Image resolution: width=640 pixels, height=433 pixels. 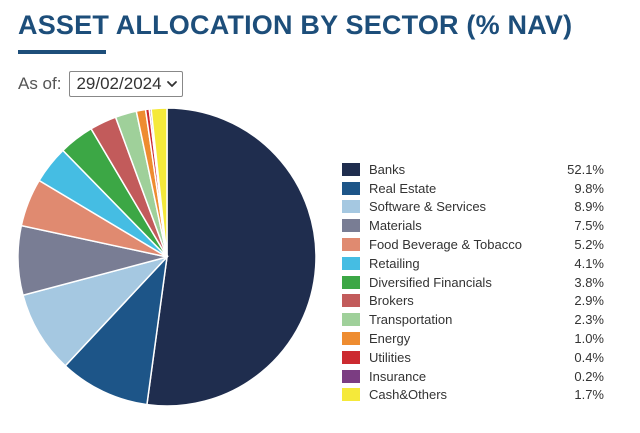 What do you see at coordinates (589, 376) in the screenshot?
I see `legend-value: 0.2%` at bounding box center [589, 376].